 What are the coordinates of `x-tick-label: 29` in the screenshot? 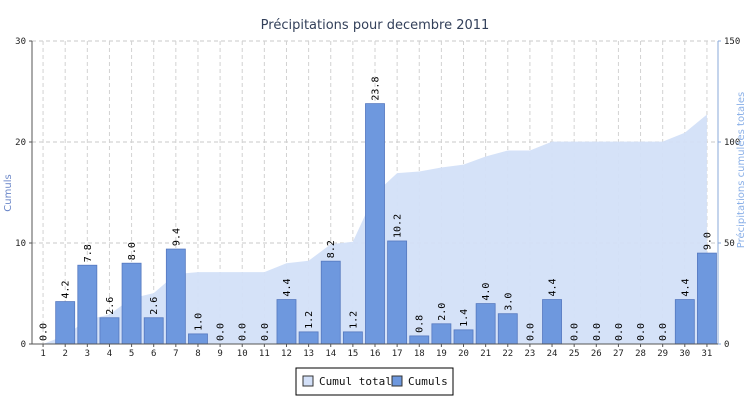 It's located at (662, 354).